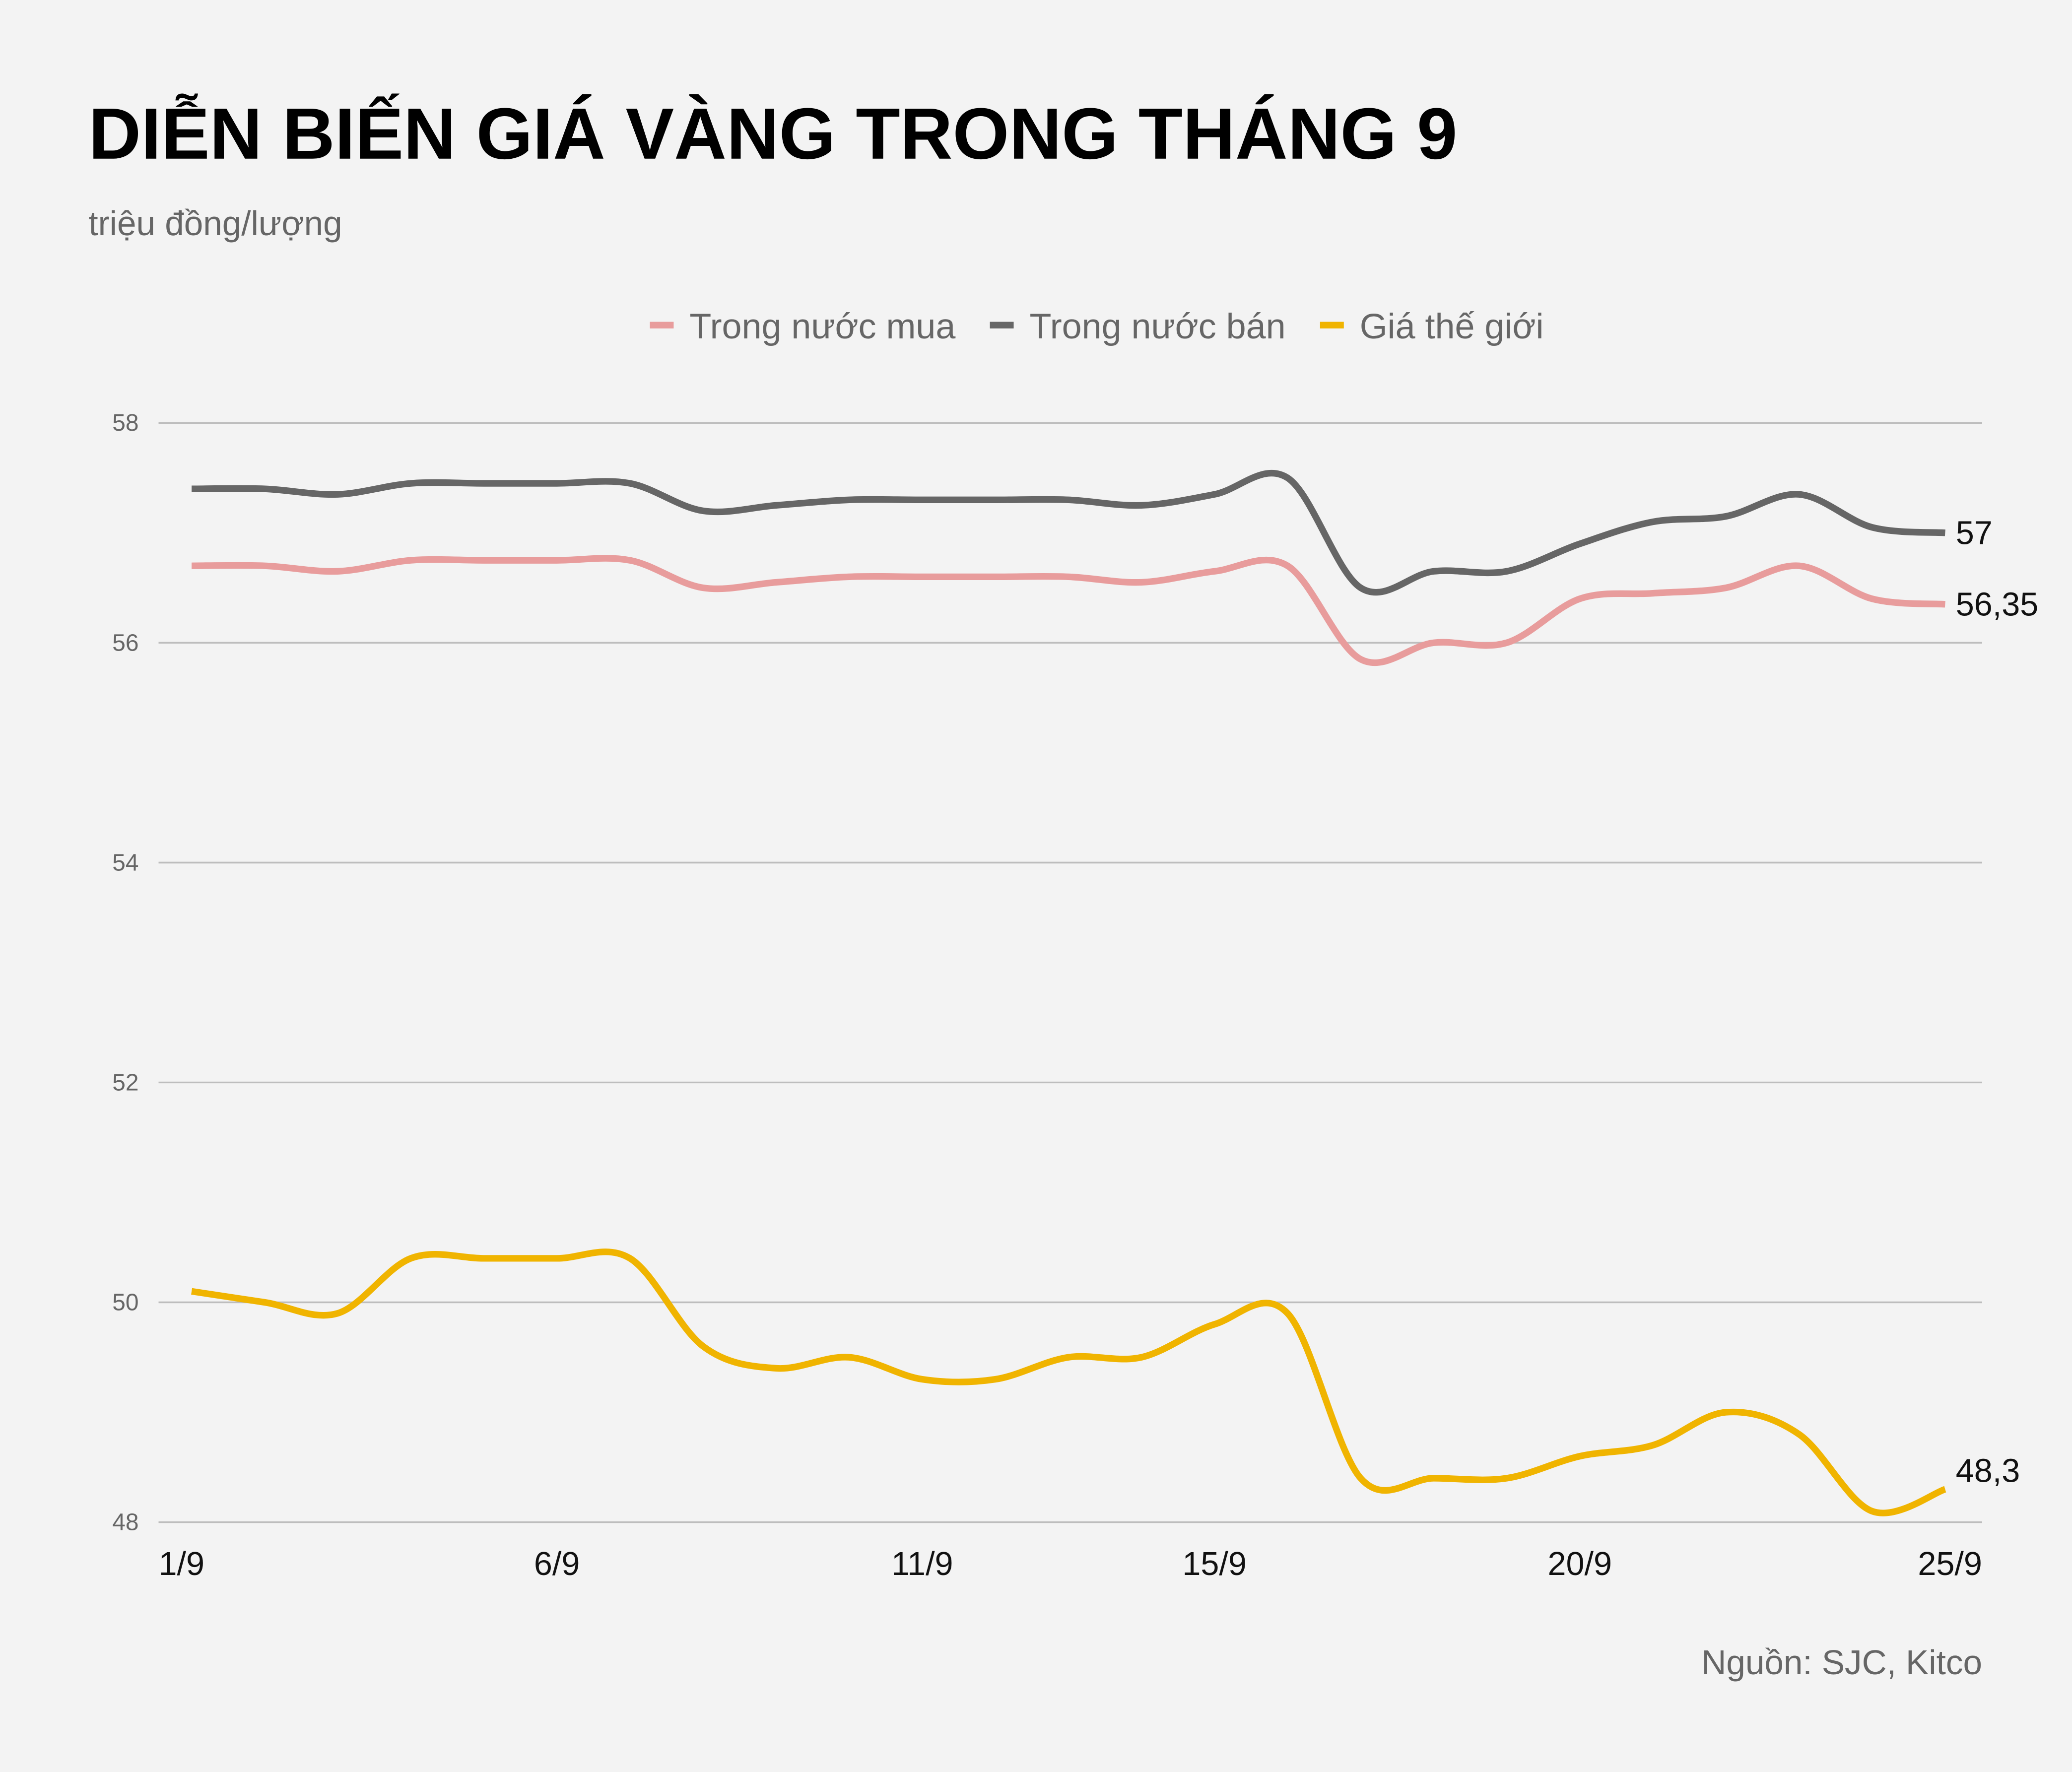 The height and width of the screenshot is (1772, 2072). What do you see at coordinates (1950, 1564) in the screenshot?
I see `x-tick-label: 25/9` at bounding box center [1950, 1564].